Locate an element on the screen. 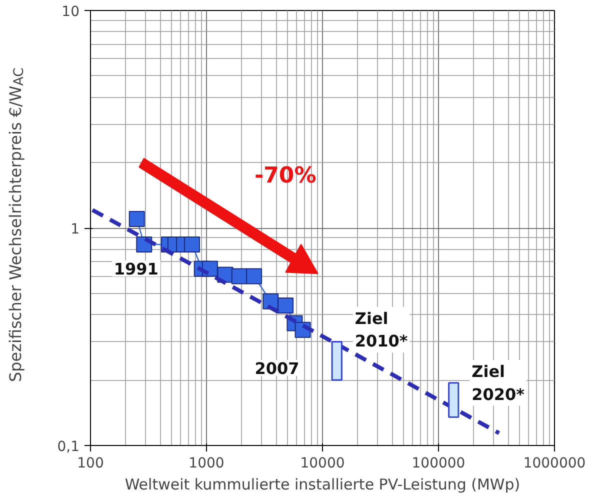 Image resolution: width=608 pixels, height=504 pixels. x-tick-label: 1000 is located at coordinates (206, 464).